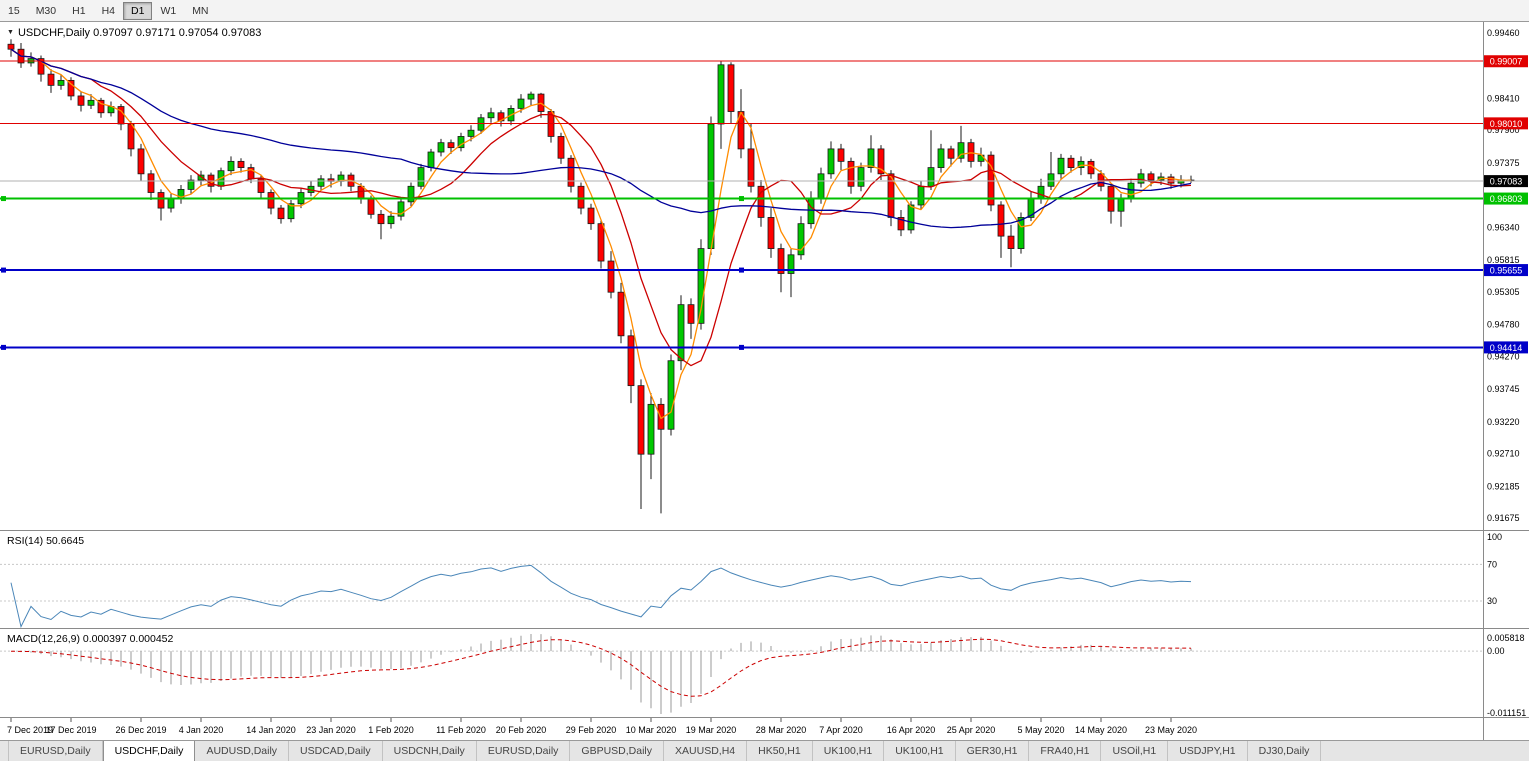  What do you see at coordinates (764, 11) in the screenshot?
I see `timeframe-toolbar: 15 M30 H1 H4 D1 W1 MN` at bounding box center [764, 11].